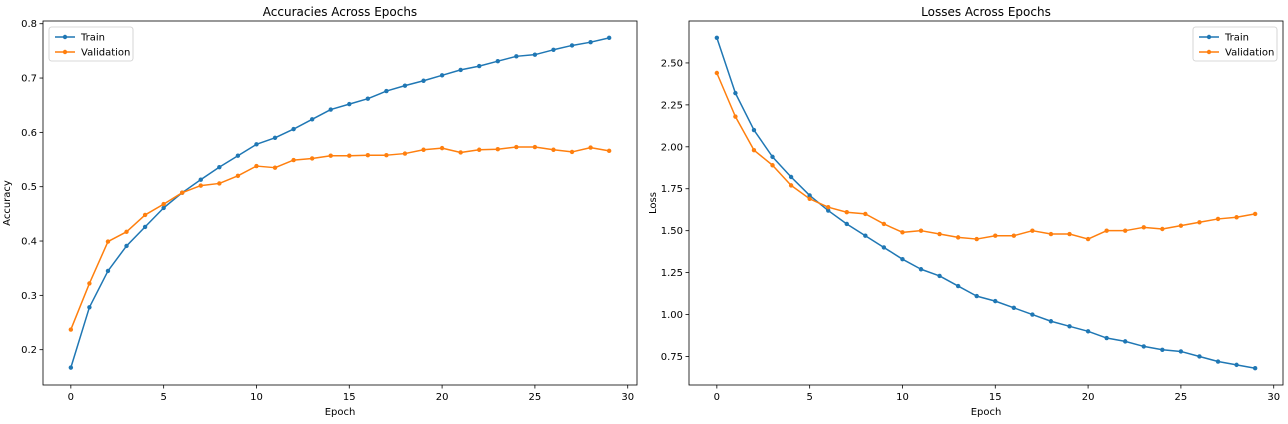 Image resolution: width=1288 pixels, height=424 pixels. What do you see at coordinates (672, 273) in the screenshot?
I see `y-tick-label: 1.25` at bounding box center [672, 273].